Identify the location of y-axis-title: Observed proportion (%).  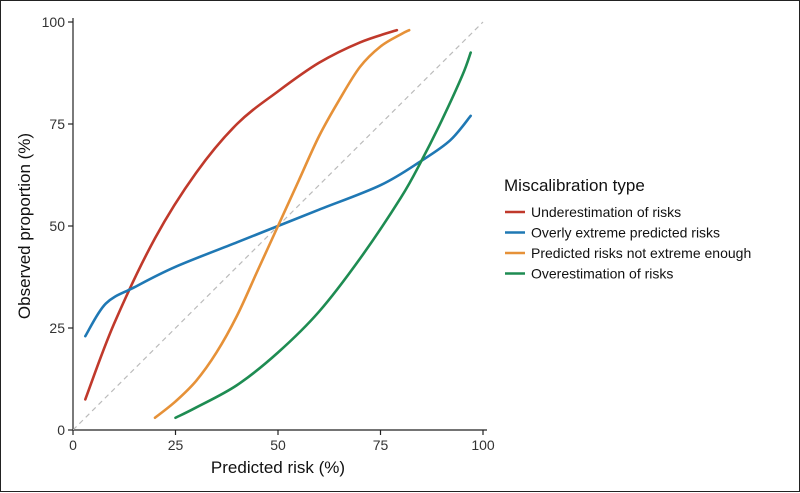
(24, 226).